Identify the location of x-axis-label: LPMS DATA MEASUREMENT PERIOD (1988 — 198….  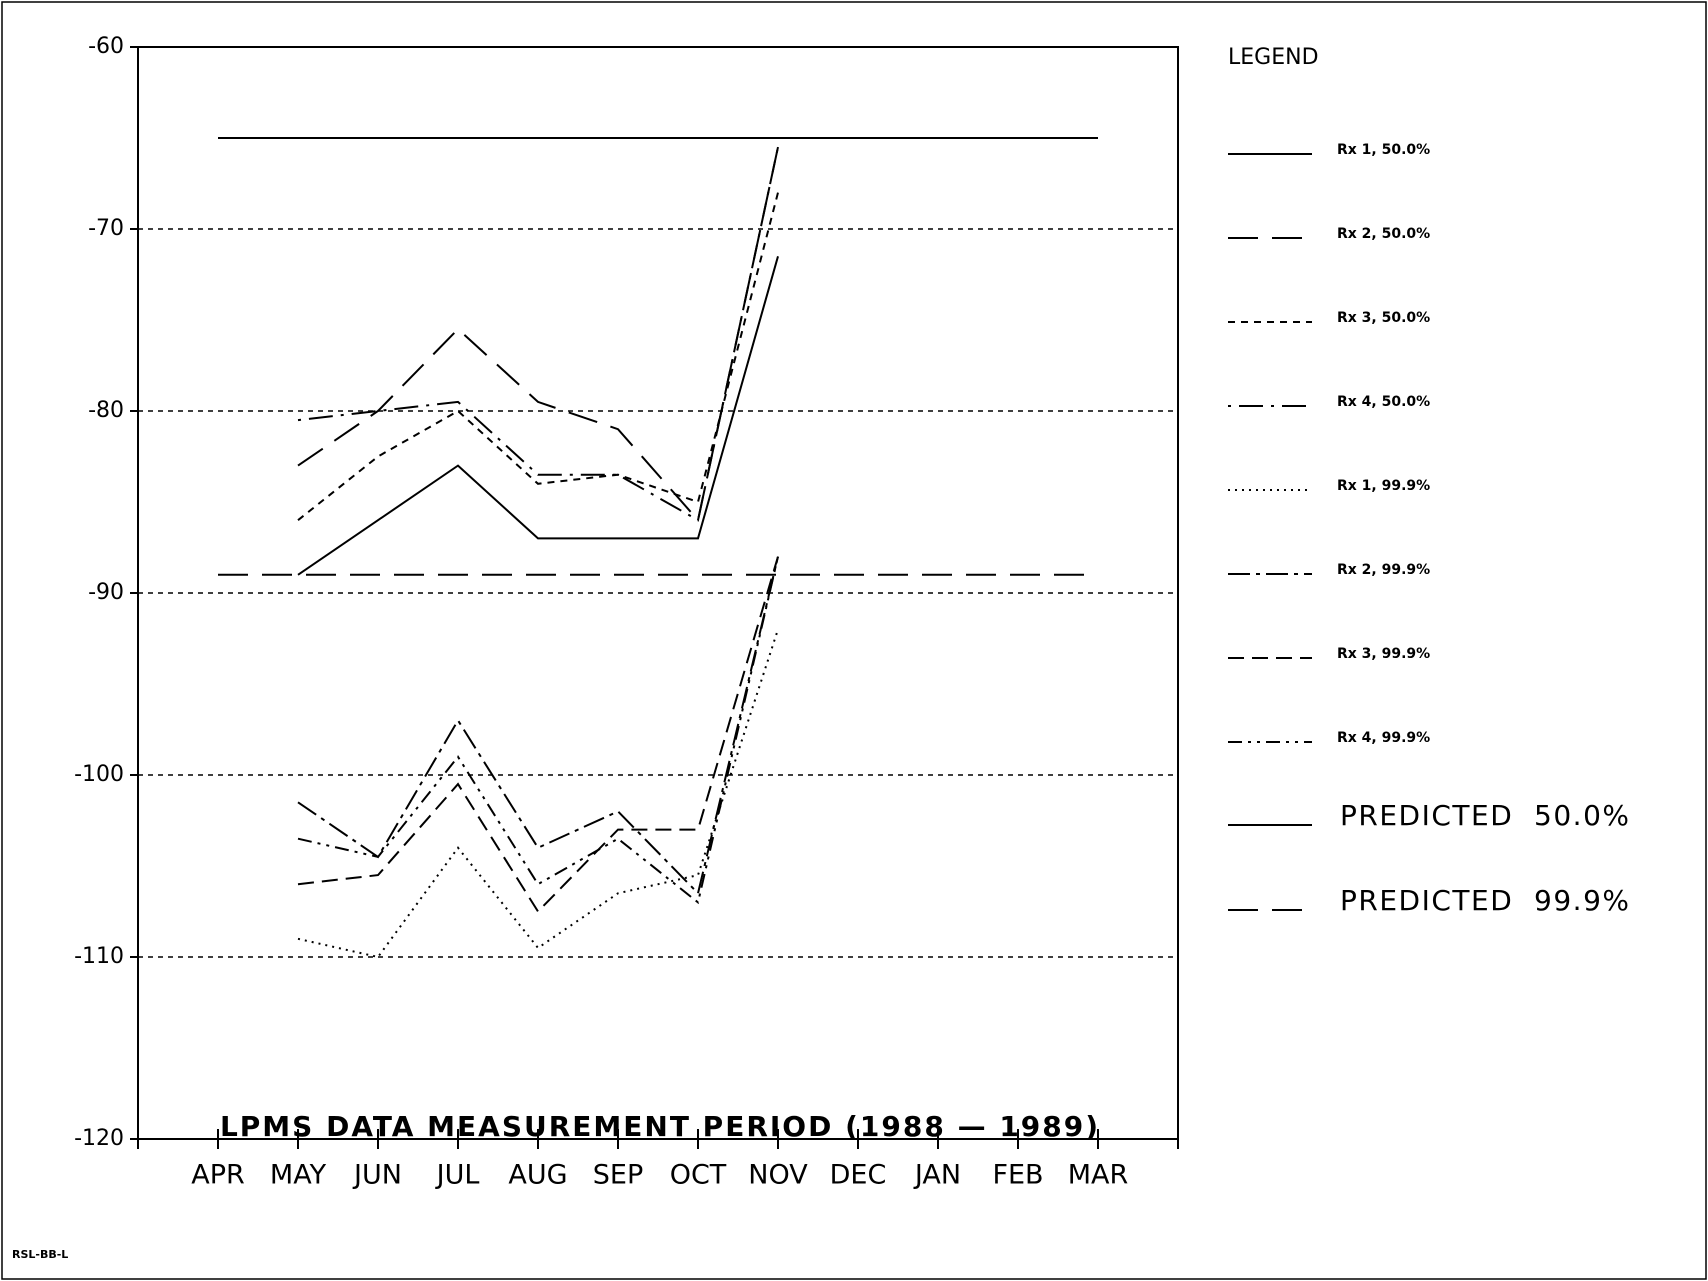
(660, 1126).